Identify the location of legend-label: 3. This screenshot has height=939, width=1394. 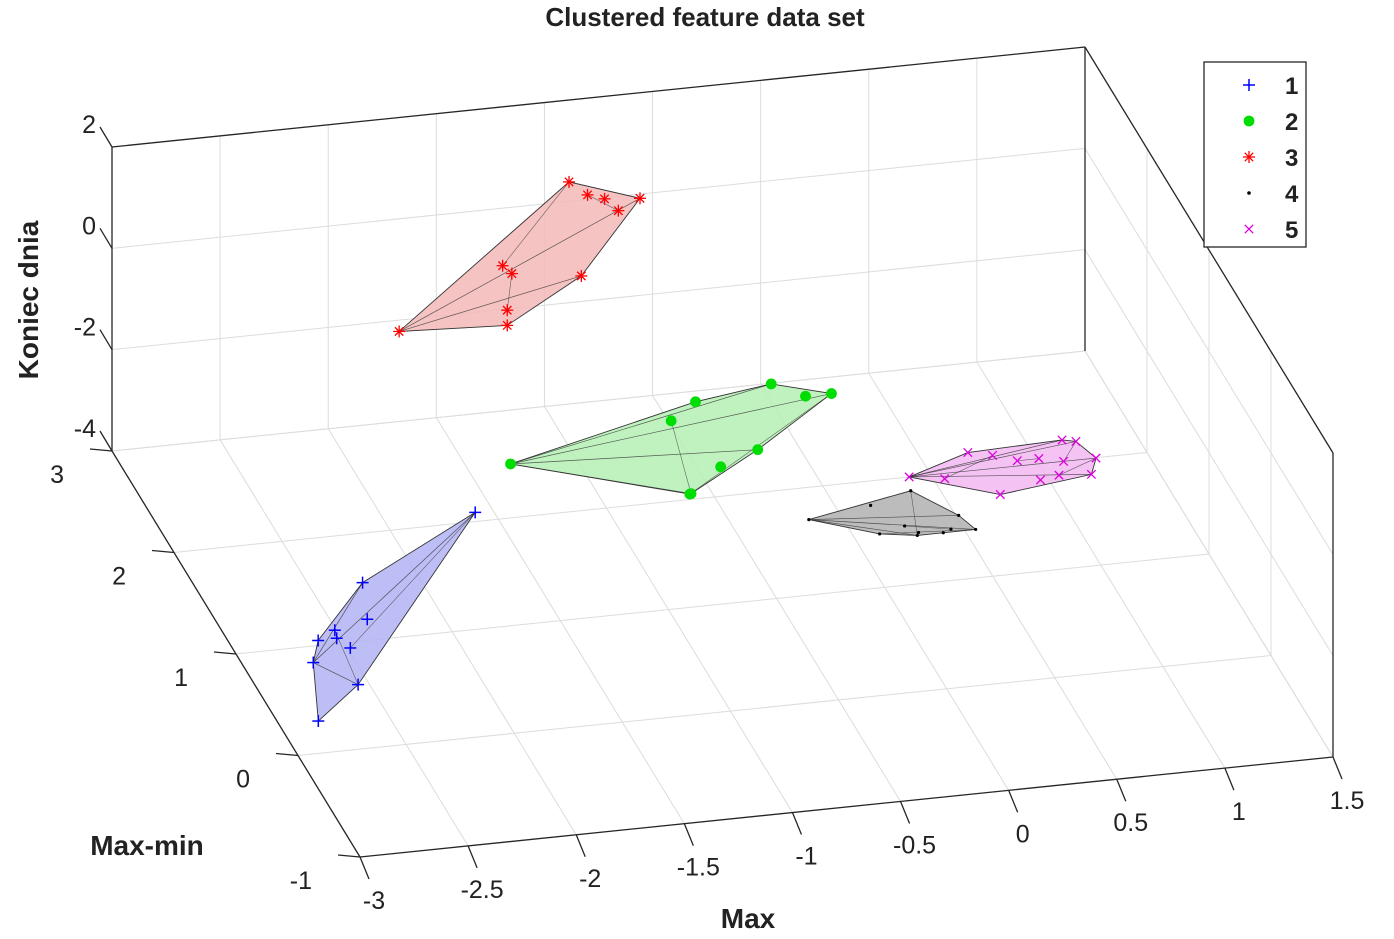
(1291, 158).